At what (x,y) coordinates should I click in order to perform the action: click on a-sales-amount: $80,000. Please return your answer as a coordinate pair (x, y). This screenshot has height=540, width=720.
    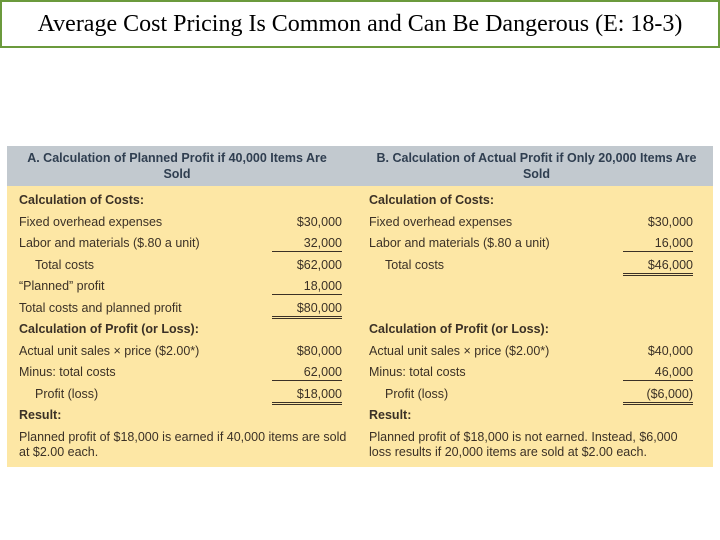
    Looking at the image, I should click on (319, 351).